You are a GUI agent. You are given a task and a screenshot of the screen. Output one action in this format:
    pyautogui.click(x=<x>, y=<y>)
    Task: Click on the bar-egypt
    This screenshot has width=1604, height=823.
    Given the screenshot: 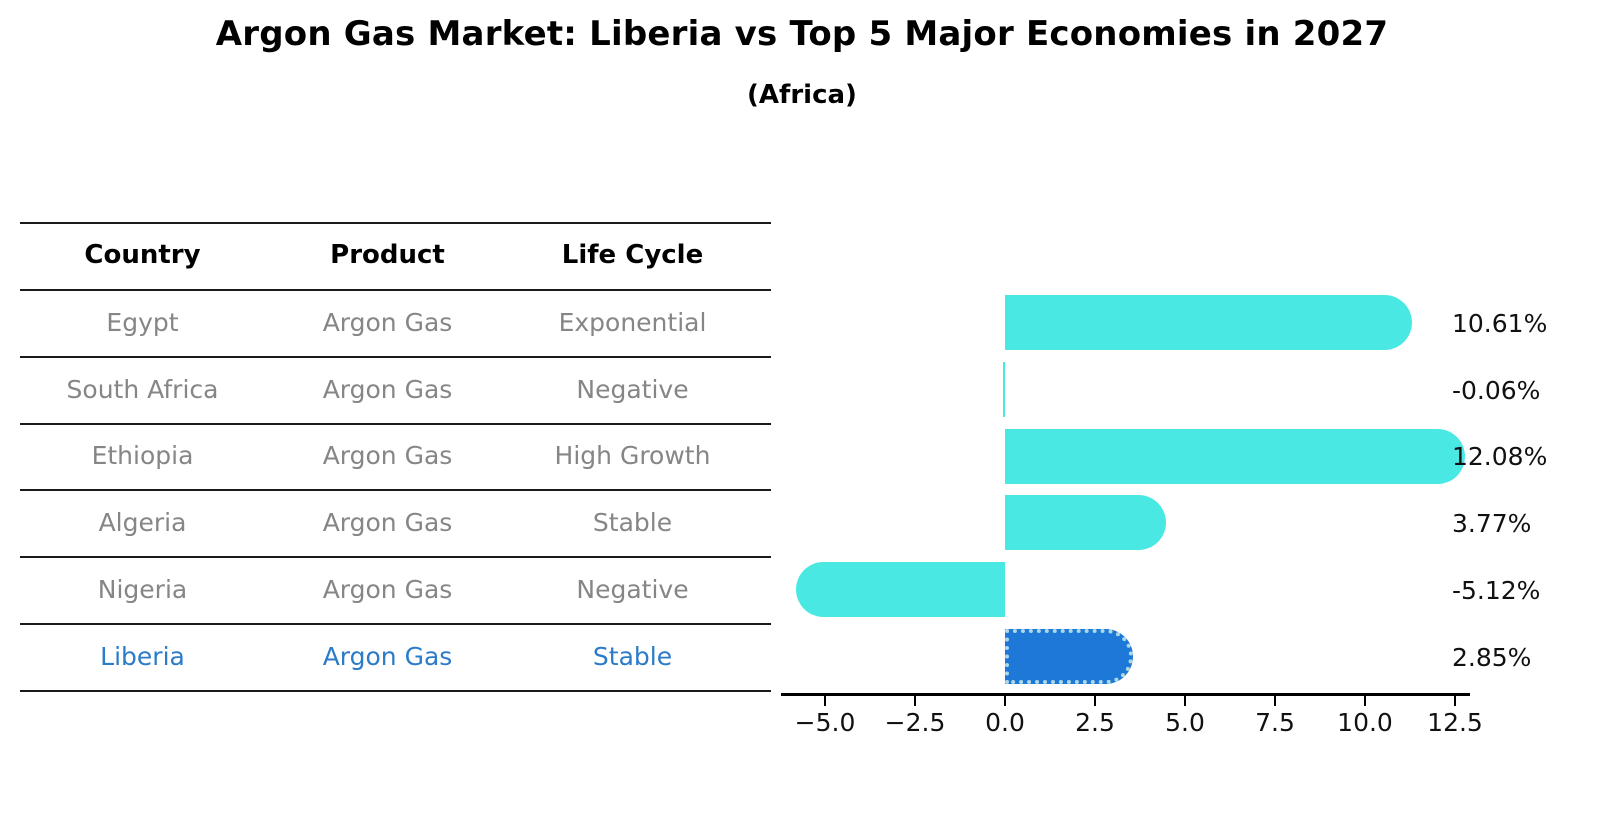 What is the action you would take?
    pyautogui.click(x=1208, y=322)
    